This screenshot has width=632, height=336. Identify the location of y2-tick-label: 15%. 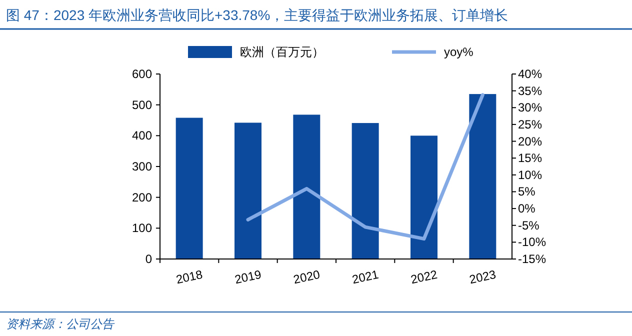
(530, 158).